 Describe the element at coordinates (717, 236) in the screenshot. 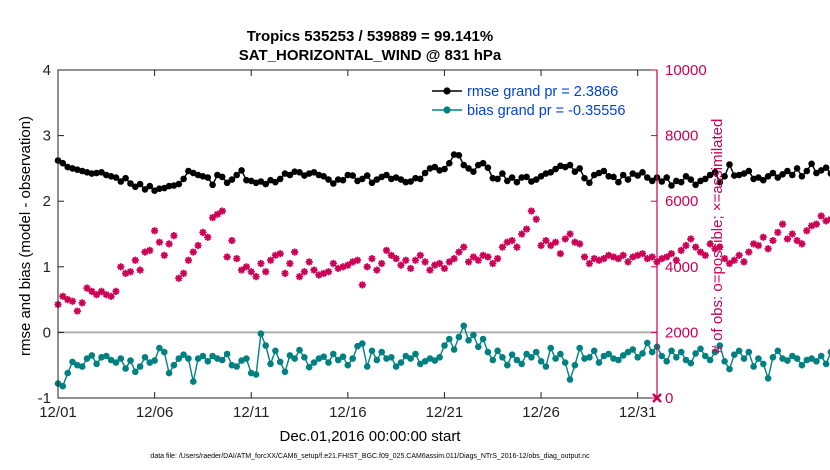

I see `y-axis-label-right: # of obs: o=possible; ×=assimilated` at that location.